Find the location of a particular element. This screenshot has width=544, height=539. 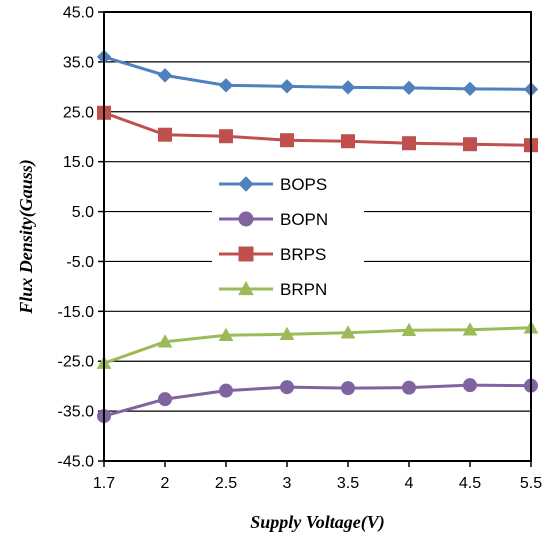

legend-marker-bops is located at coordinates (246, 184).